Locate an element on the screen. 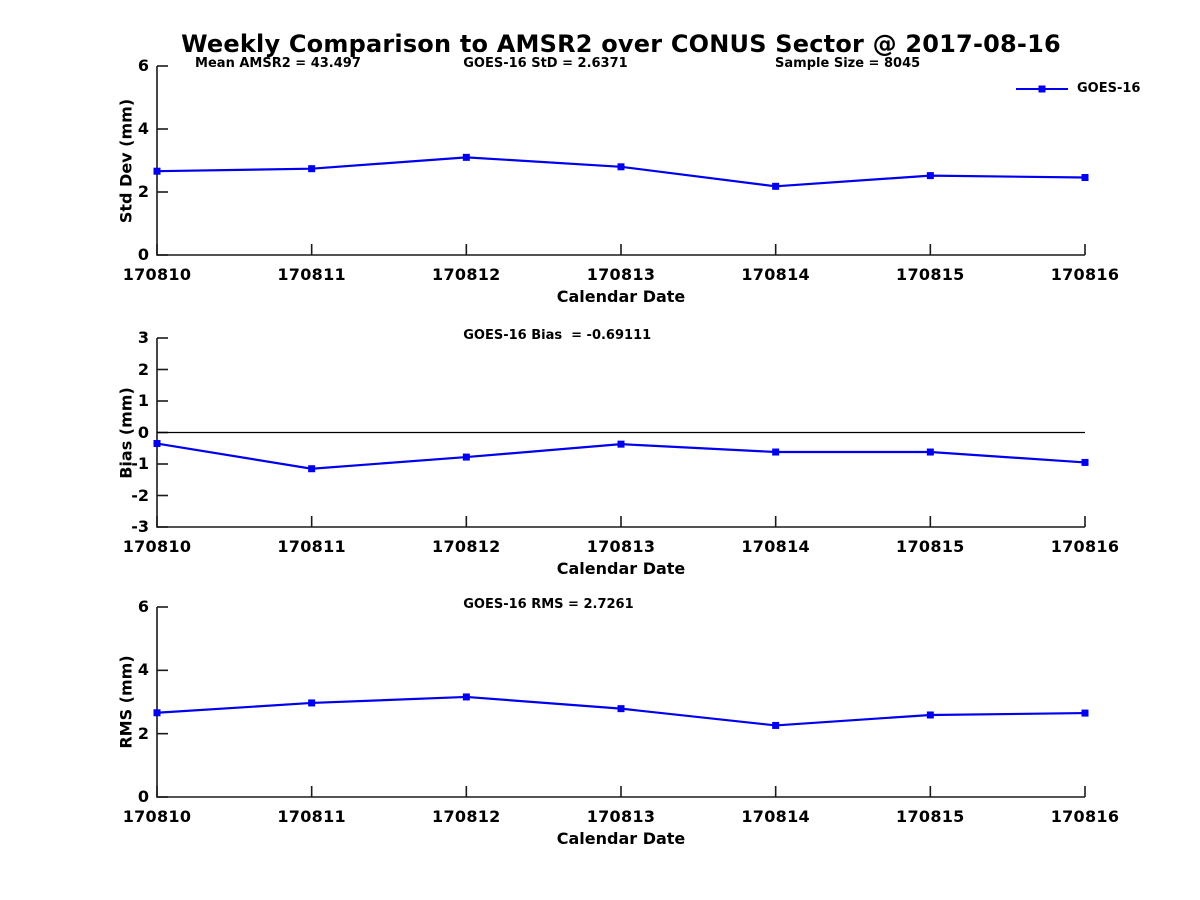 The image size is (1200, 900). bias-x-tick-label: 170816 is located at coordinates (1085, 546).